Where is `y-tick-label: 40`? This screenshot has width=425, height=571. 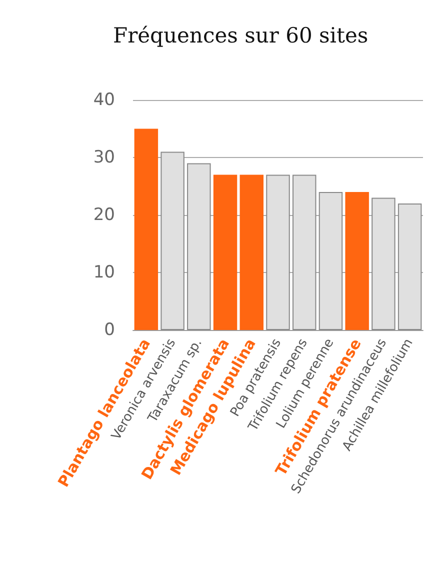
y-tick-label: 40 is located at coordinates (104, 100).